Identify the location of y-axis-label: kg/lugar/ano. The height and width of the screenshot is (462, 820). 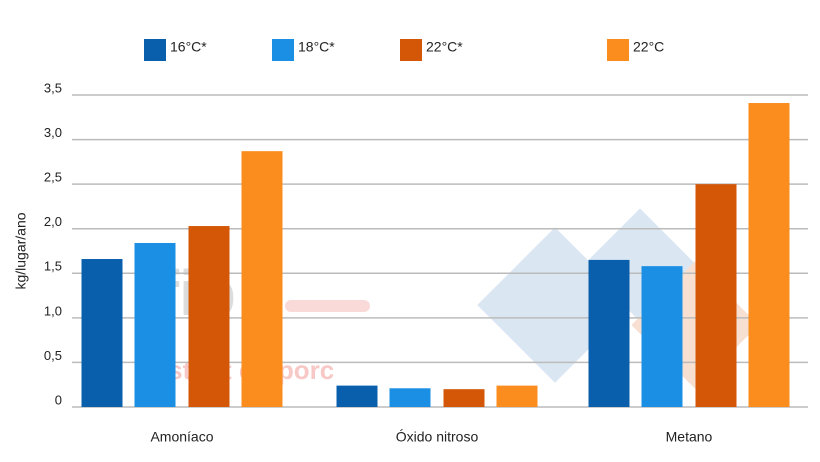
(21, 250).